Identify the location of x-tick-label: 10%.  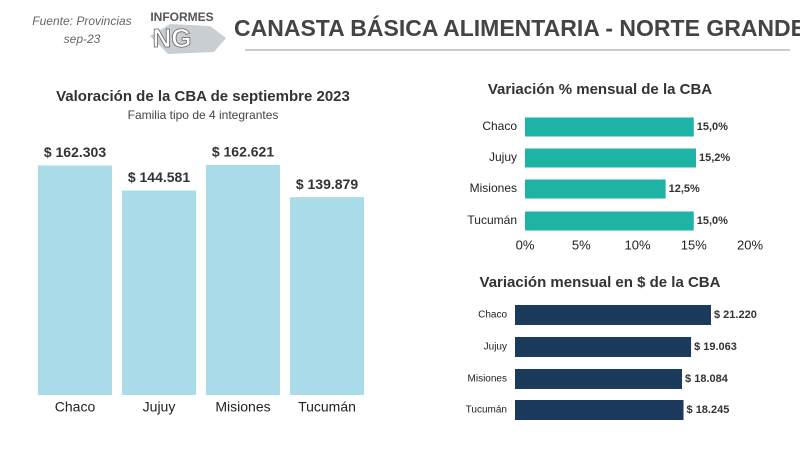
(637, 244).